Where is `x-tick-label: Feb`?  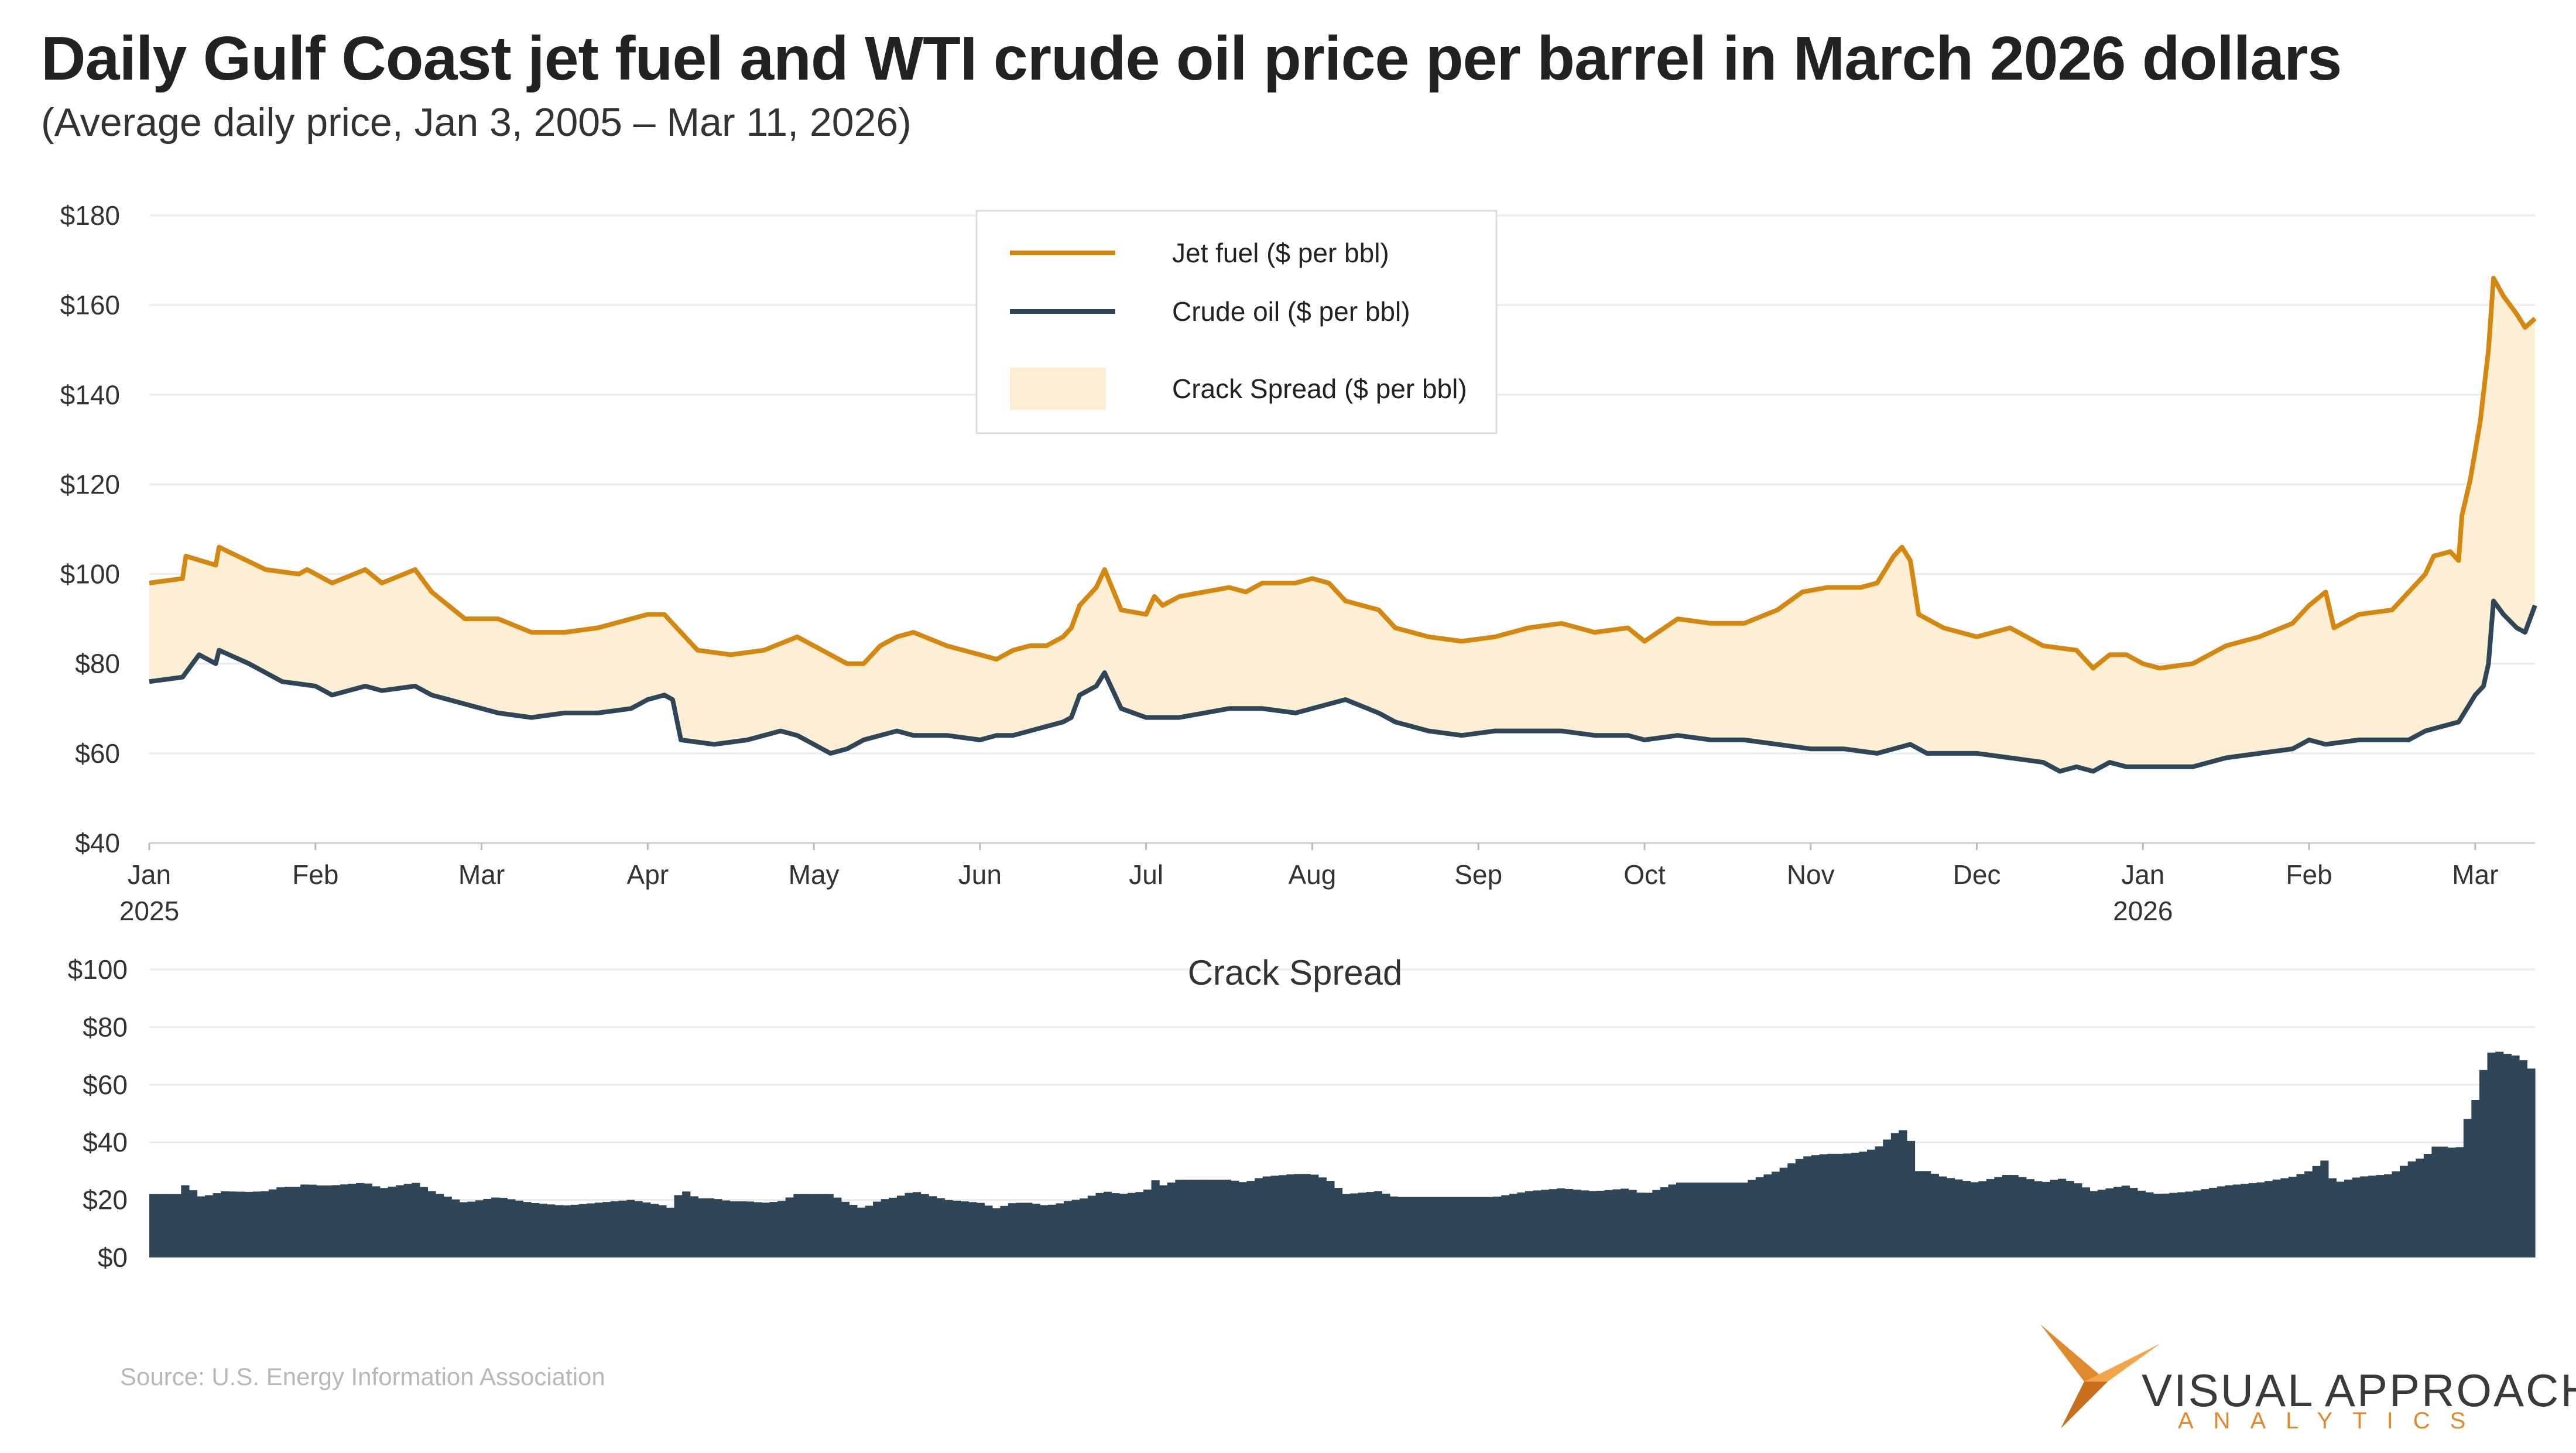 x-tick-label: Feb is located at coordinates (2309, 874).